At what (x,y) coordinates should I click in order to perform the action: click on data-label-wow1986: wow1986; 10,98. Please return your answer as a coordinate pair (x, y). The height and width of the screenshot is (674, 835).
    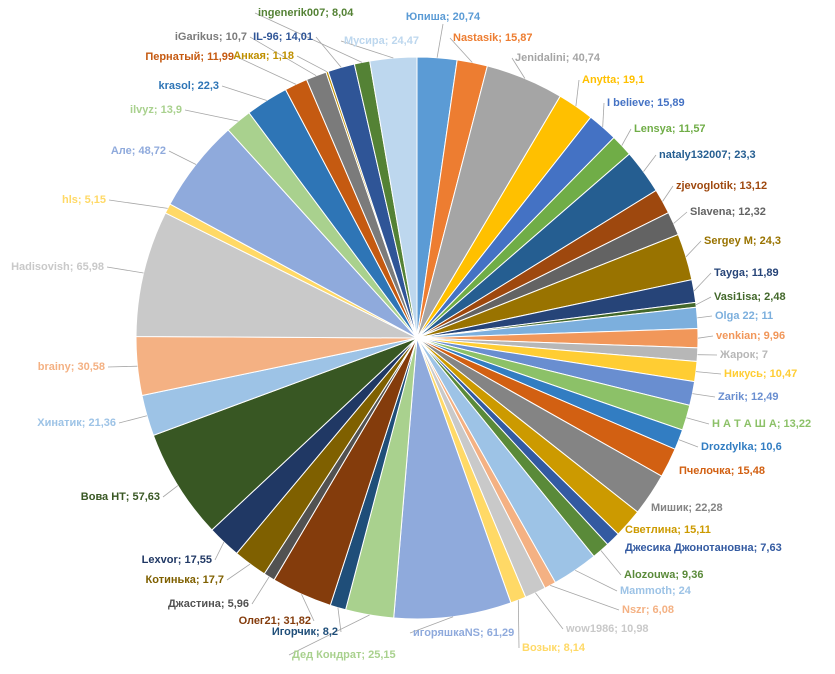
    Looking at the image, I should click on (607, 629).